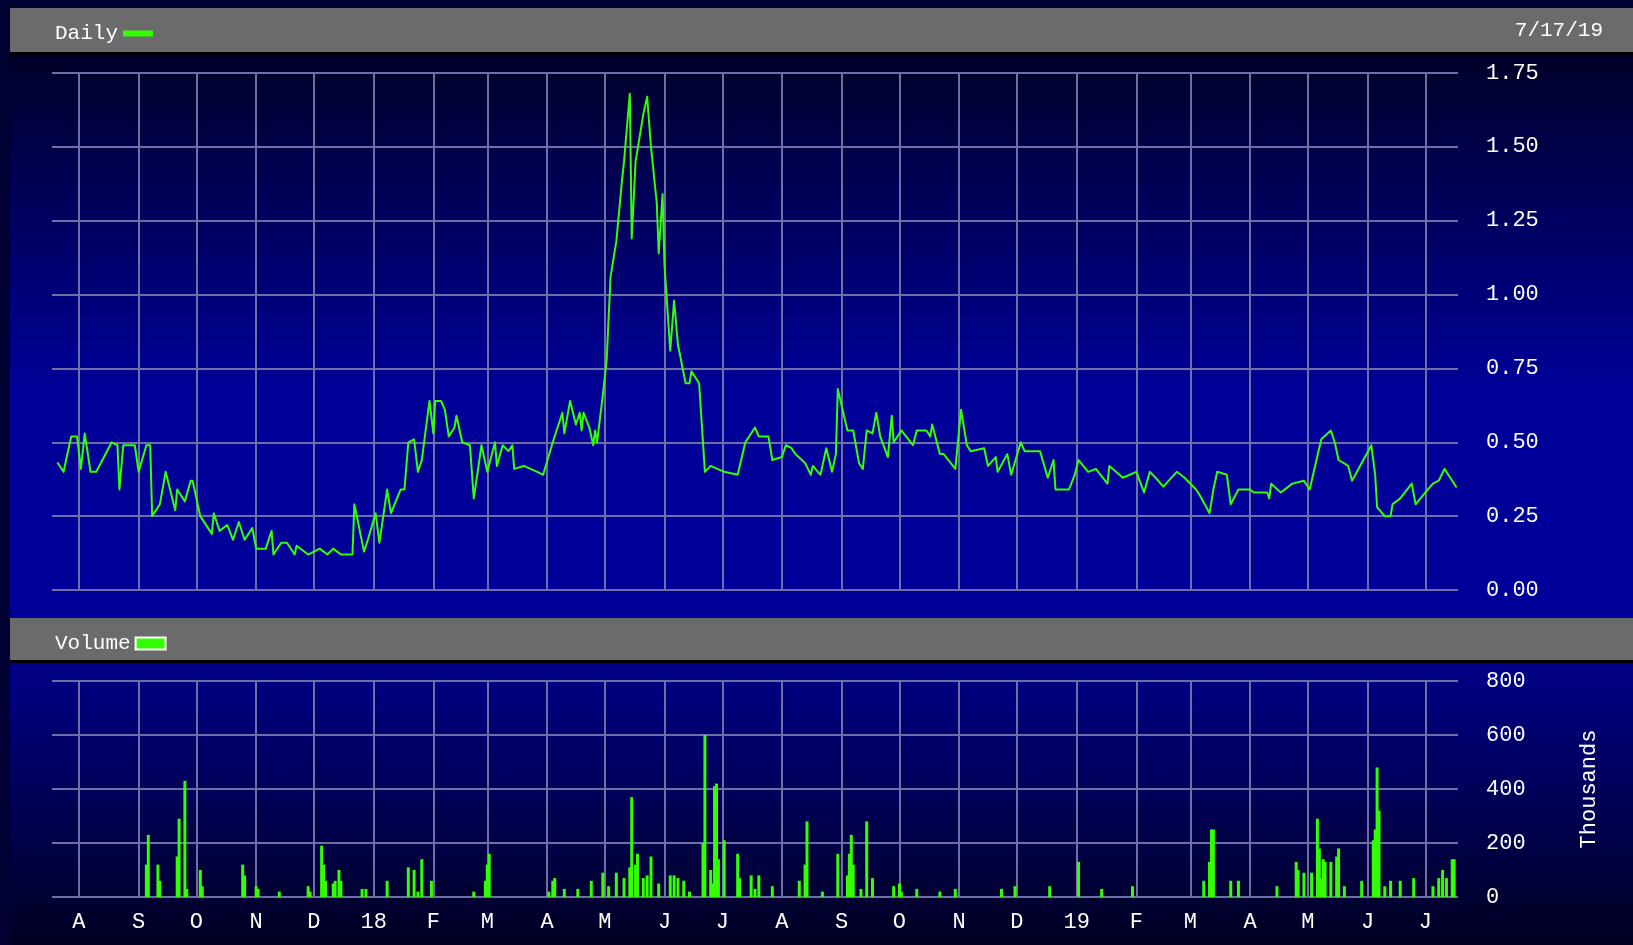  What do you see at coordinates (92, 643) in the screenshot?
I see `legend-label: Volume` at bounding box center [92, 643].